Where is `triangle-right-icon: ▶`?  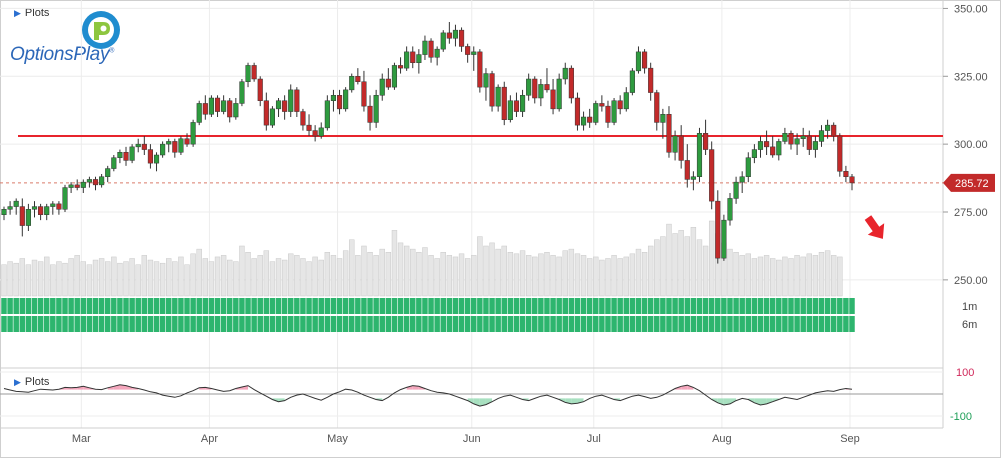
triangle-right-icon: ▶ is located at coordinates (17, 13).